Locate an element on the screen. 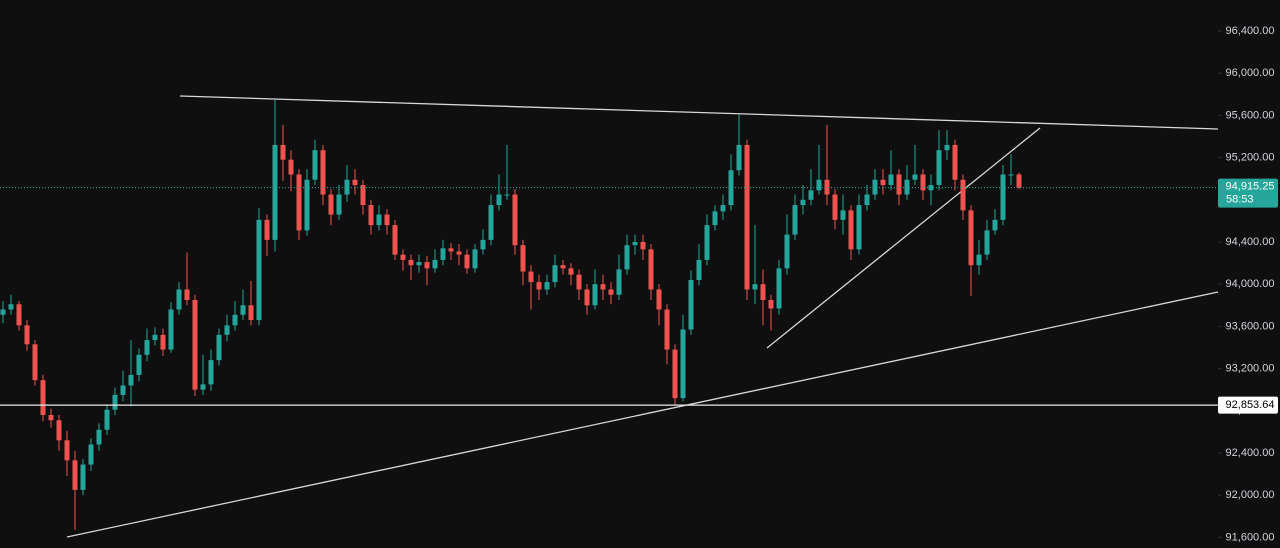 The width and height of the screenshot is (1280, 548). y-tick-label: 96,400.00 is located at coordinates (1250, 31).